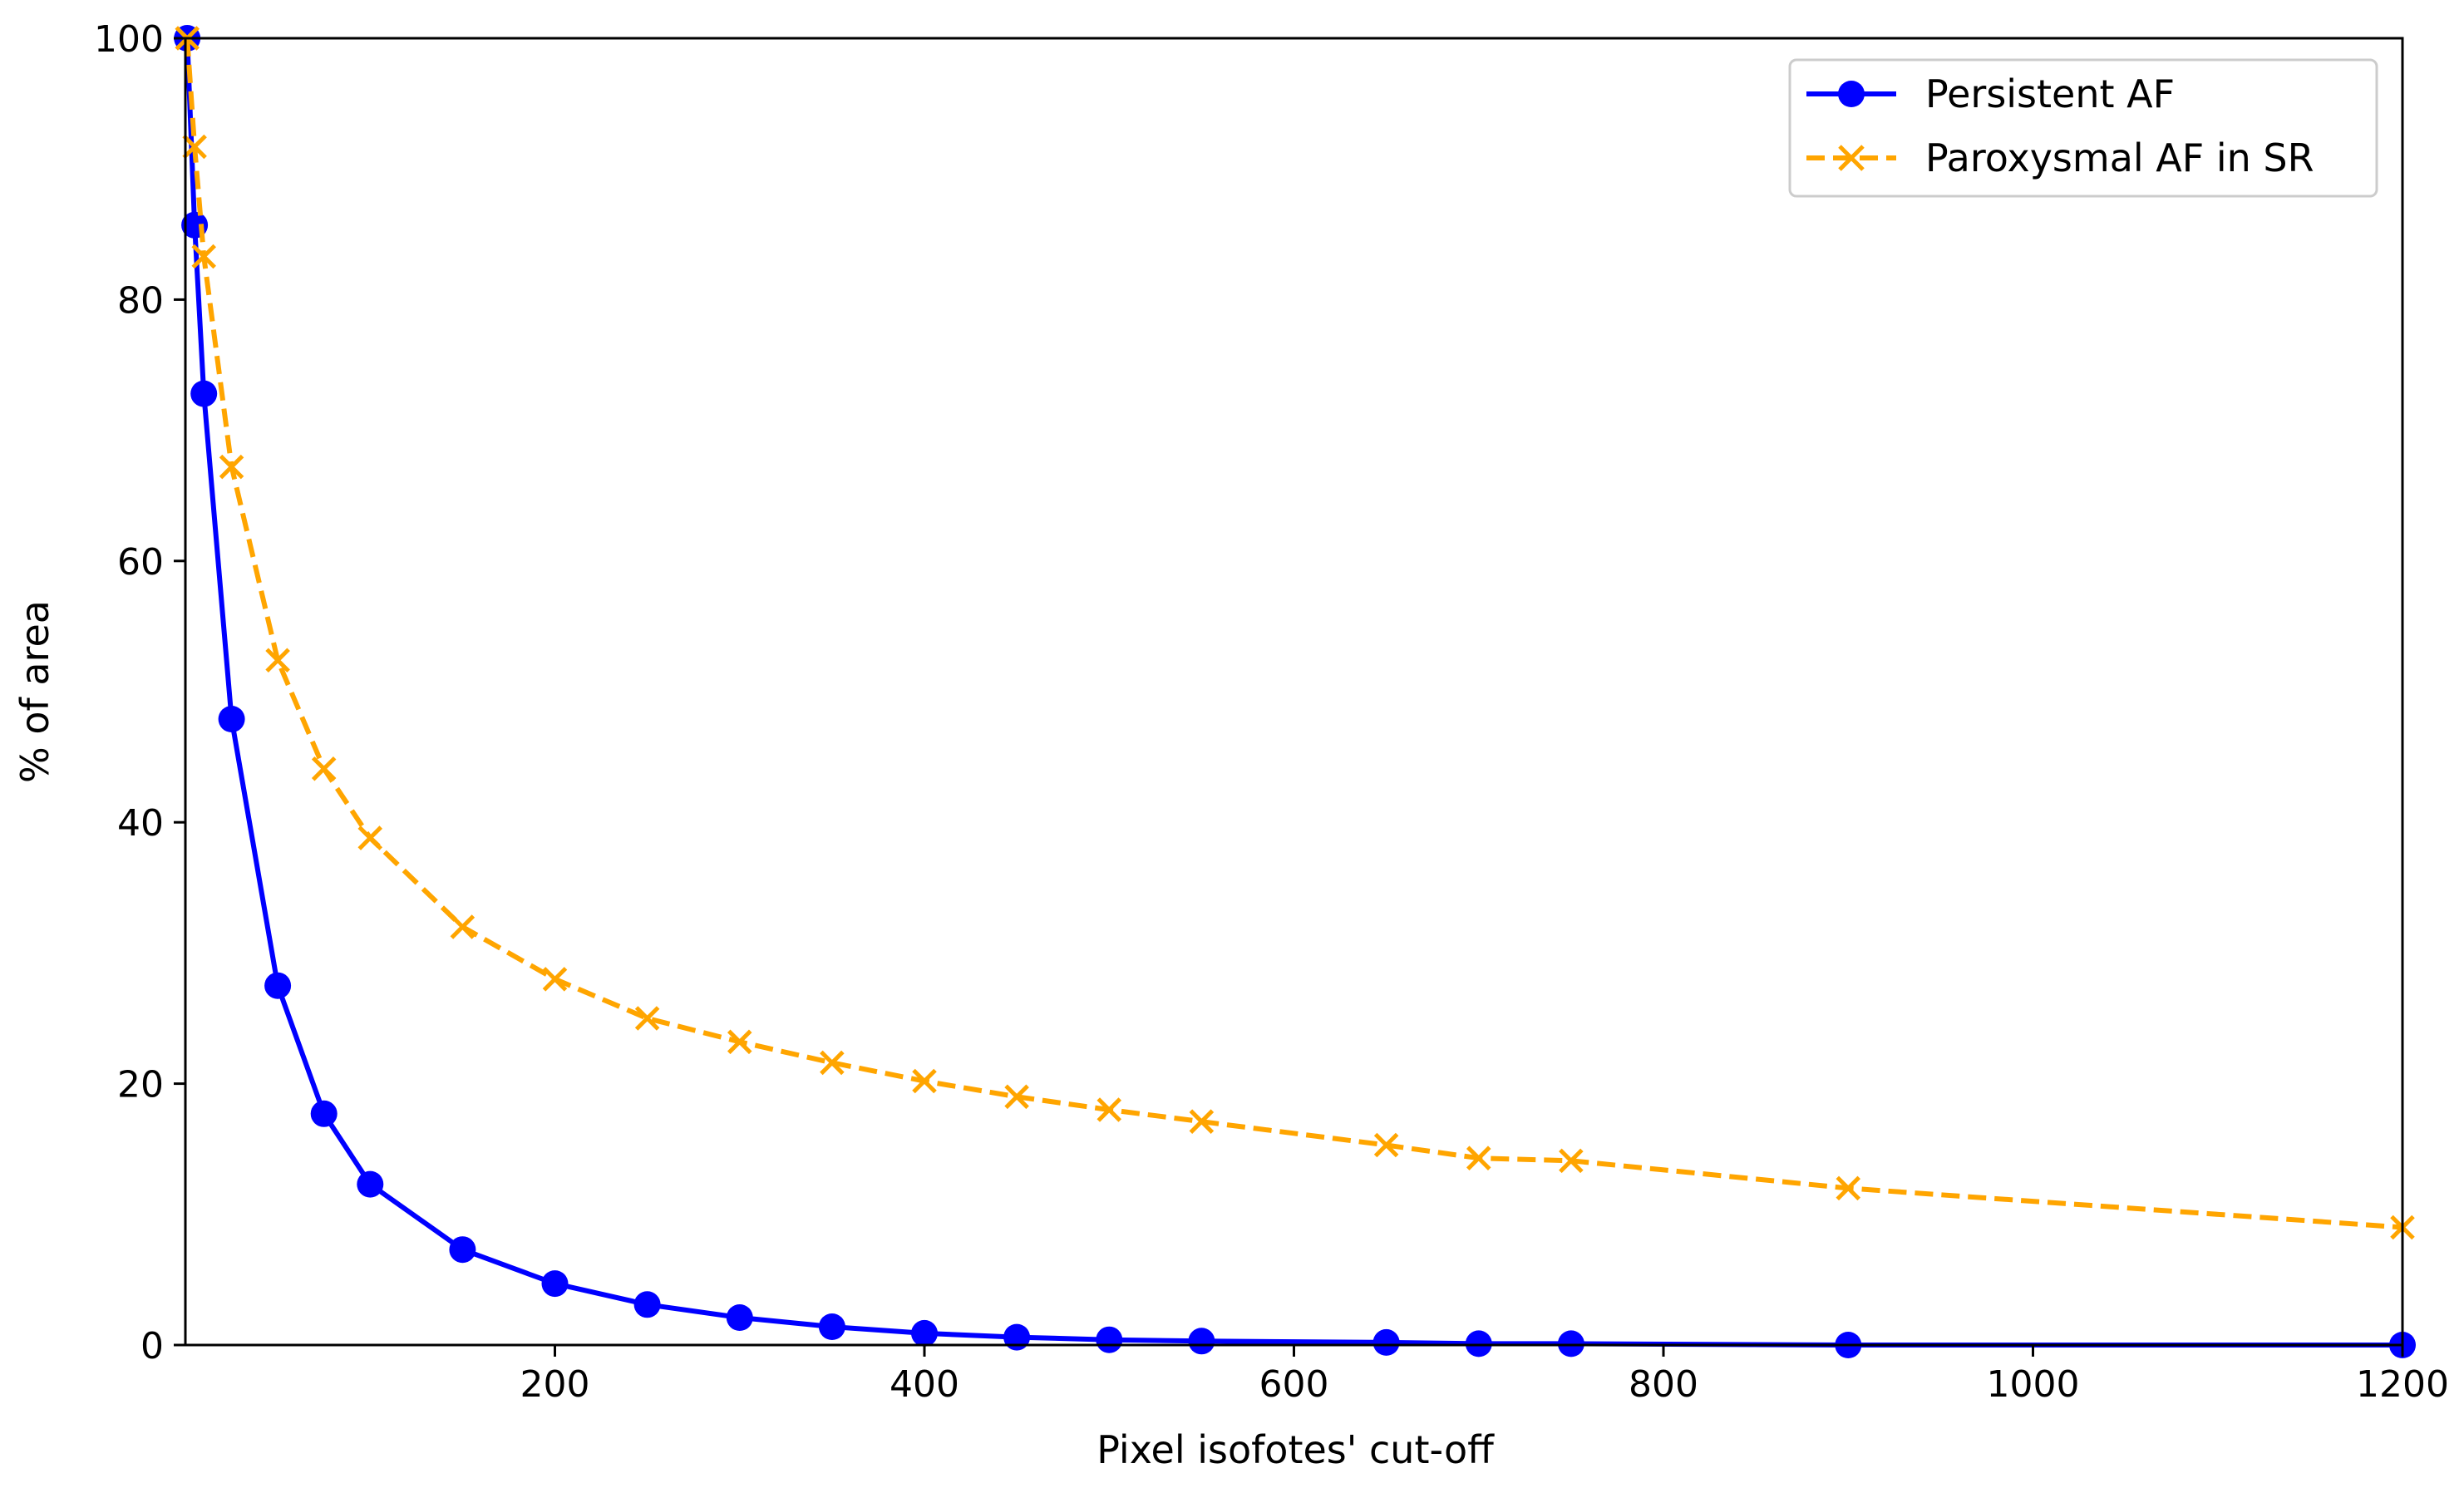 The image size is (2464, 1488). I want to click on legend-box, so click(2083, 128).